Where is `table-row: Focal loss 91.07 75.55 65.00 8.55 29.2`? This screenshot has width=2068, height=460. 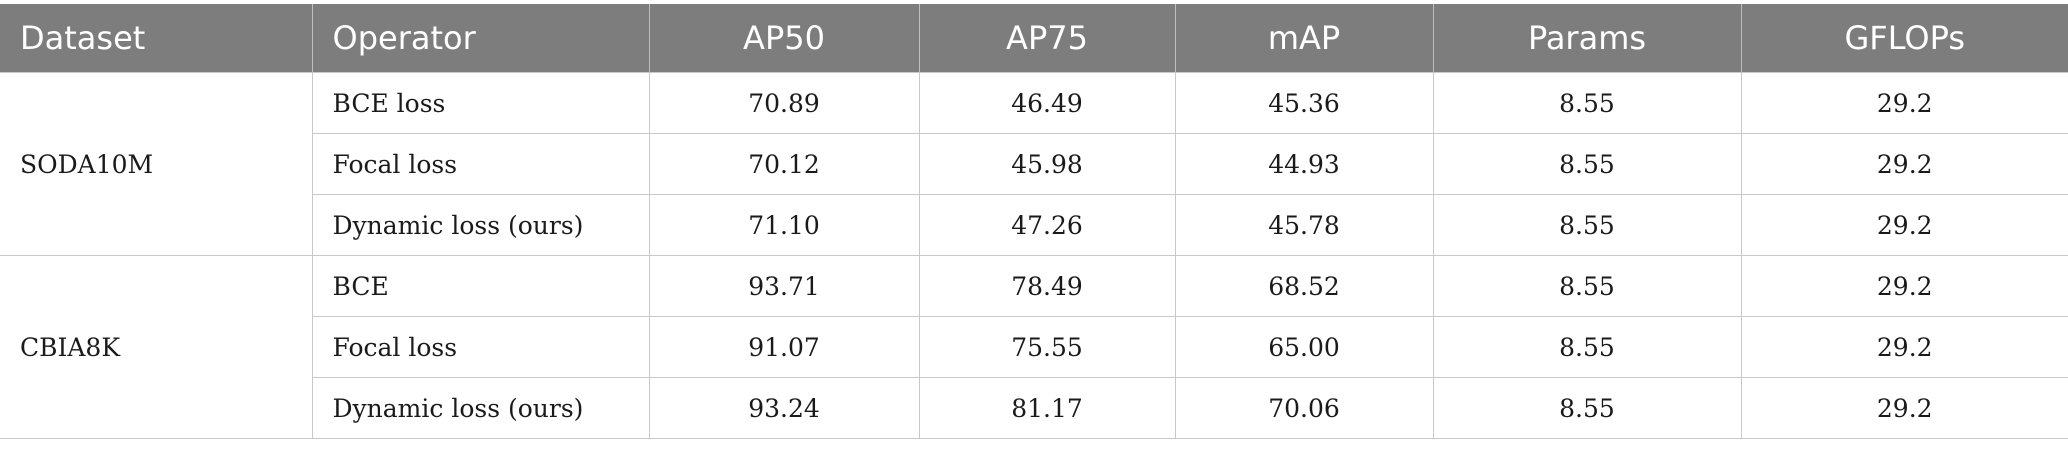 table-row: Focal loss 91.07 75.55 65.00 8.55 29.2 is located at coordinates (1034, 347).